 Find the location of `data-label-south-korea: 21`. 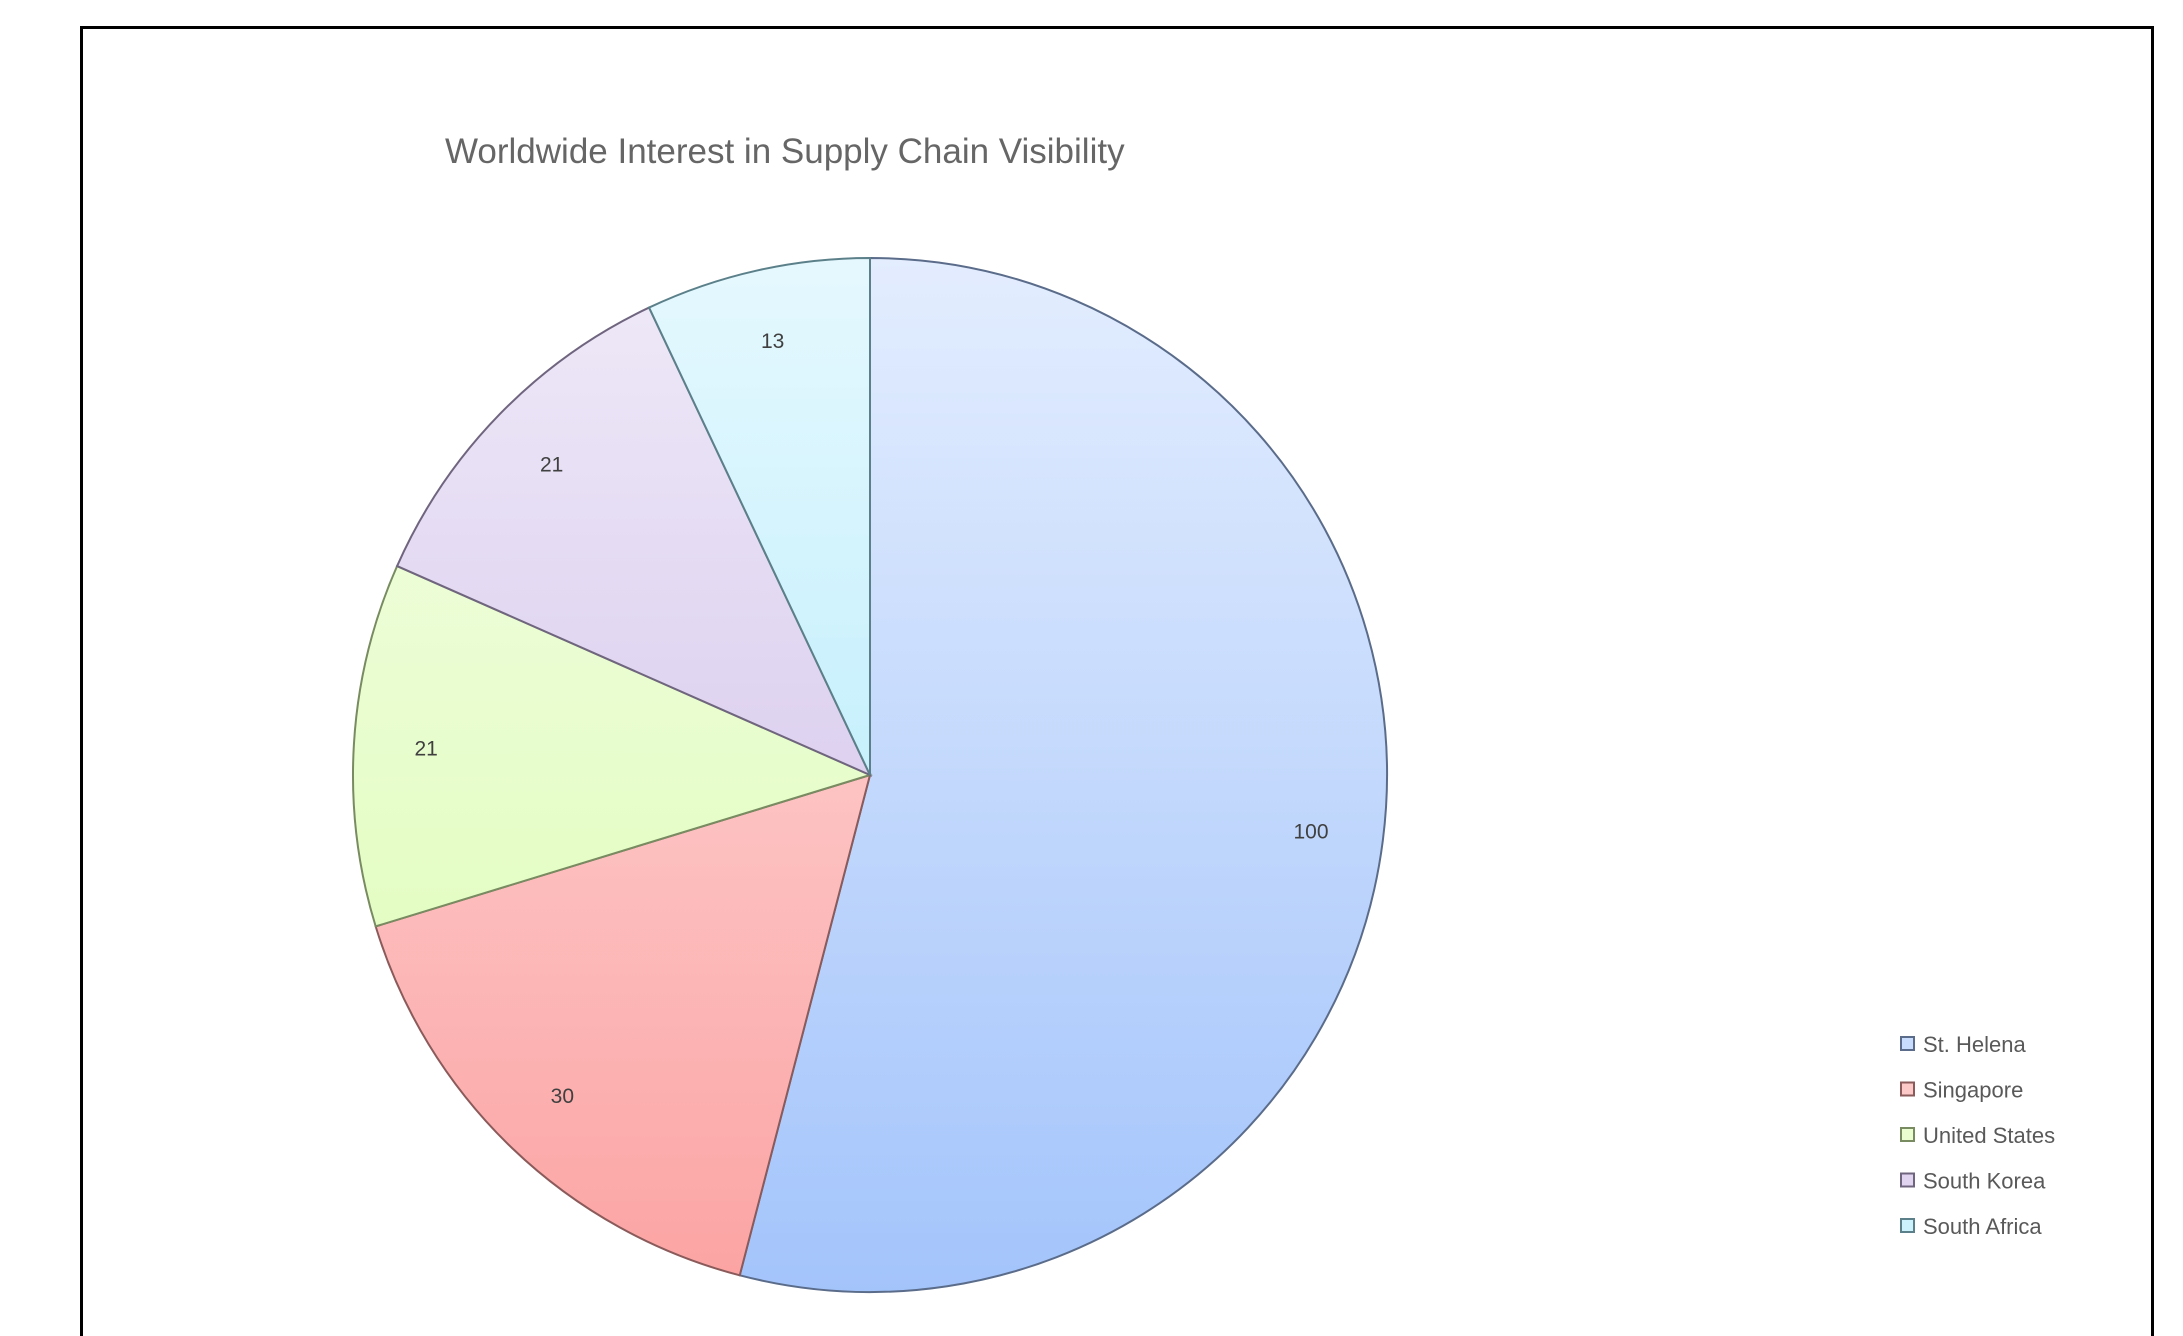

data-label-south-korea: 21 is located at coordinates (551, 465).